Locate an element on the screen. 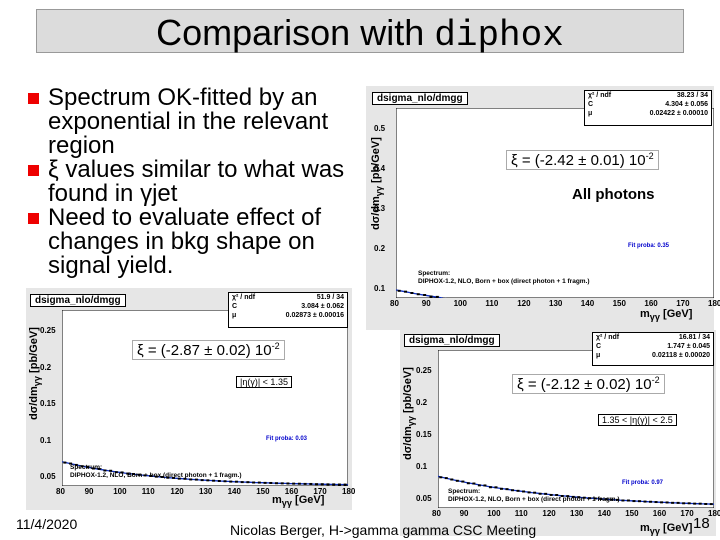 The width and height of the screenshot is (720, 540). stats-value: 16.81 / 34 is located at coordinates (694, 337).